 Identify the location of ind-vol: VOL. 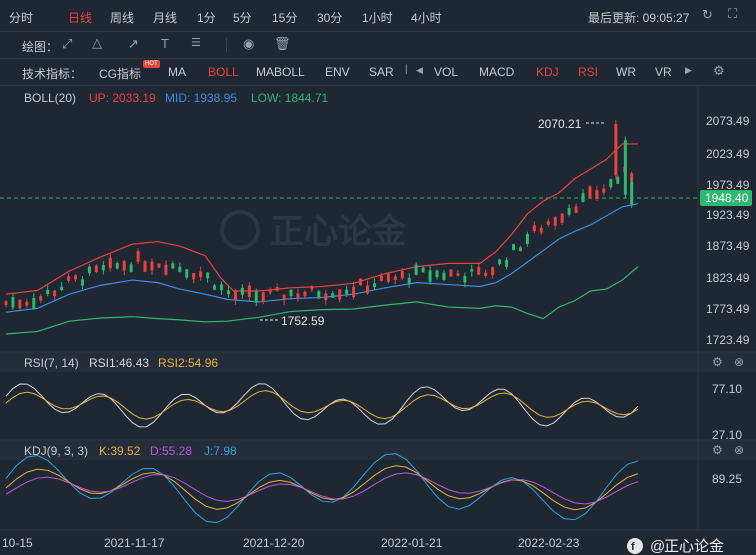
(446, 72).